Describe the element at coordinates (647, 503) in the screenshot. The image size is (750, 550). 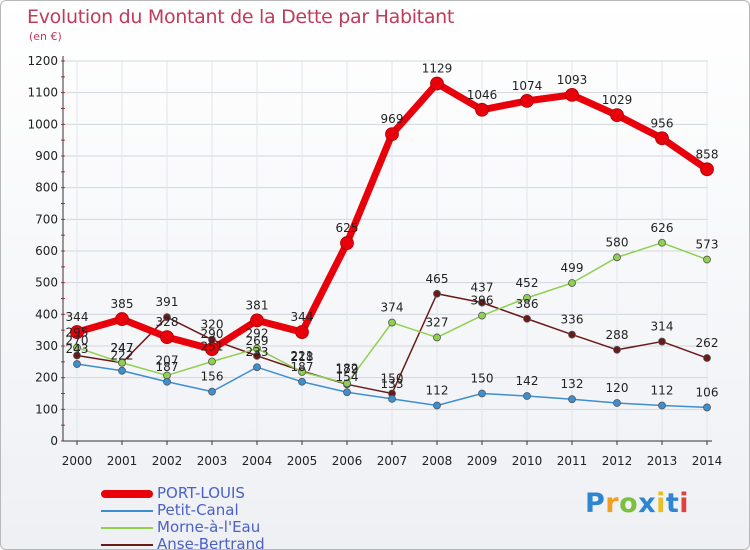
I see `logo-letter: x` at that location.